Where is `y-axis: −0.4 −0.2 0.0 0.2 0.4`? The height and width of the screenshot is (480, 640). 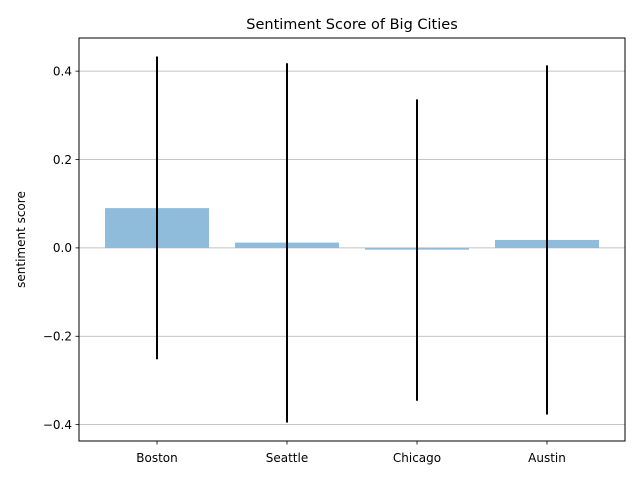 y-axis: −0.4 −0.2 0.0 0.2 0.4 is located at coordinates (61, 248).